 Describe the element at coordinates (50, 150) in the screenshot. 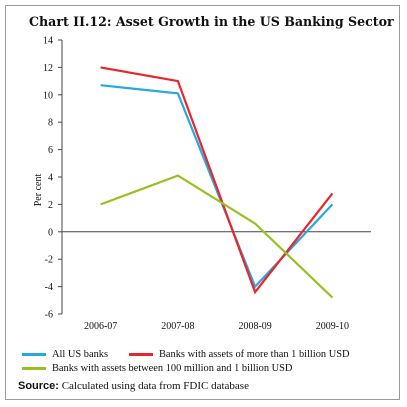

I see `y-tick-label: 6` at that location.